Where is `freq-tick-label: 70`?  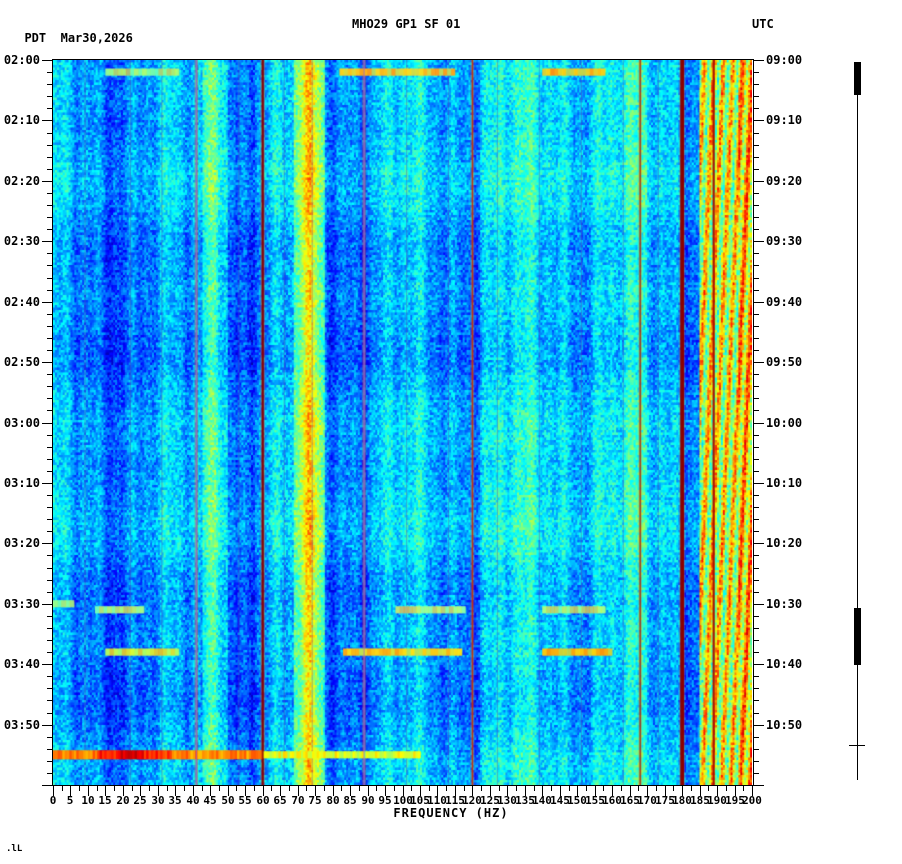 freq-tick-label: 70 is located at coordinates (298, 800).